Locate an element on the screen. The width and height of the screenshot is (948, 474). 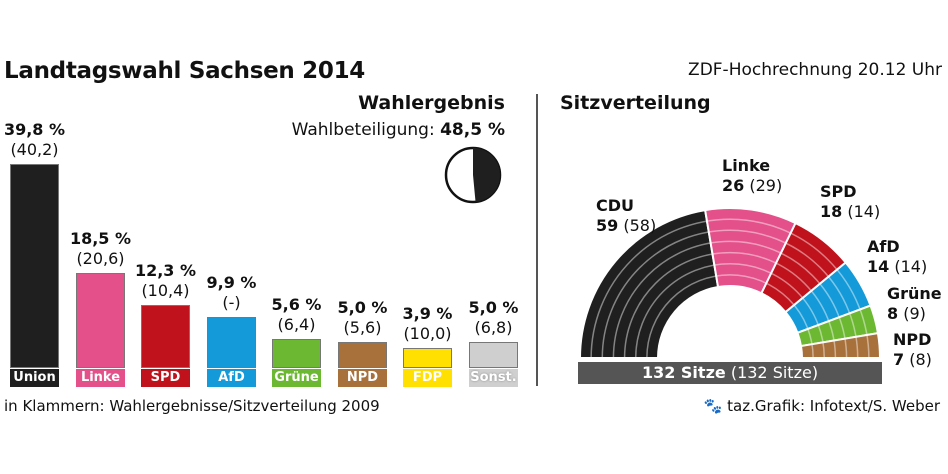
bar-value-linke: 18,5 % is located at coordinates (100, 238).